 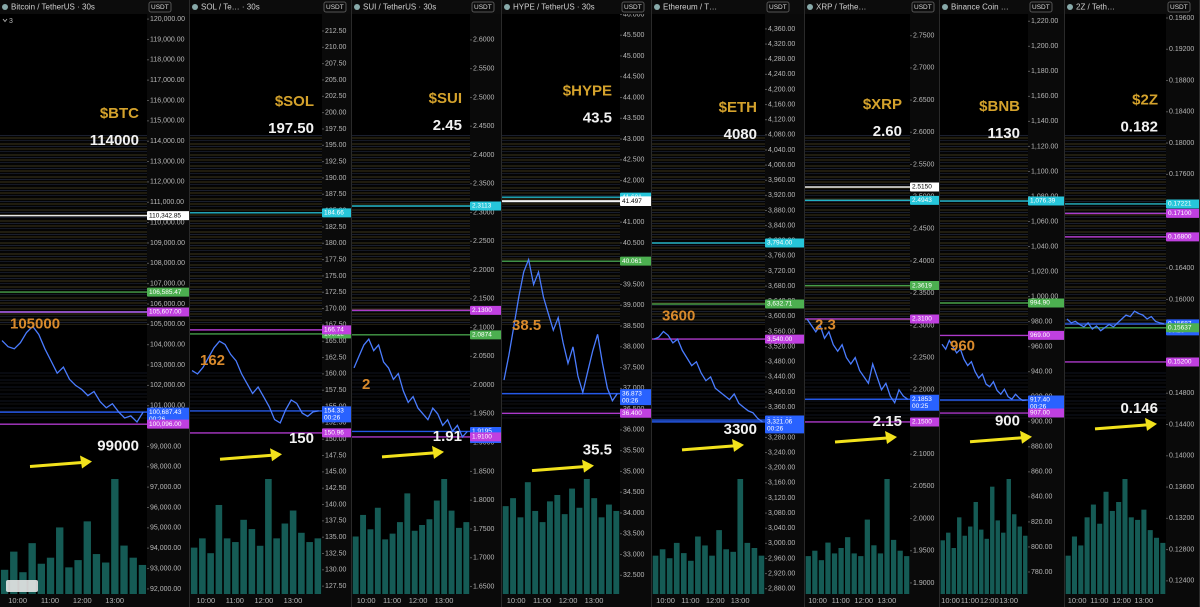 I want to click on y-tick-label: 880.00, so click(x=1042, y=447).